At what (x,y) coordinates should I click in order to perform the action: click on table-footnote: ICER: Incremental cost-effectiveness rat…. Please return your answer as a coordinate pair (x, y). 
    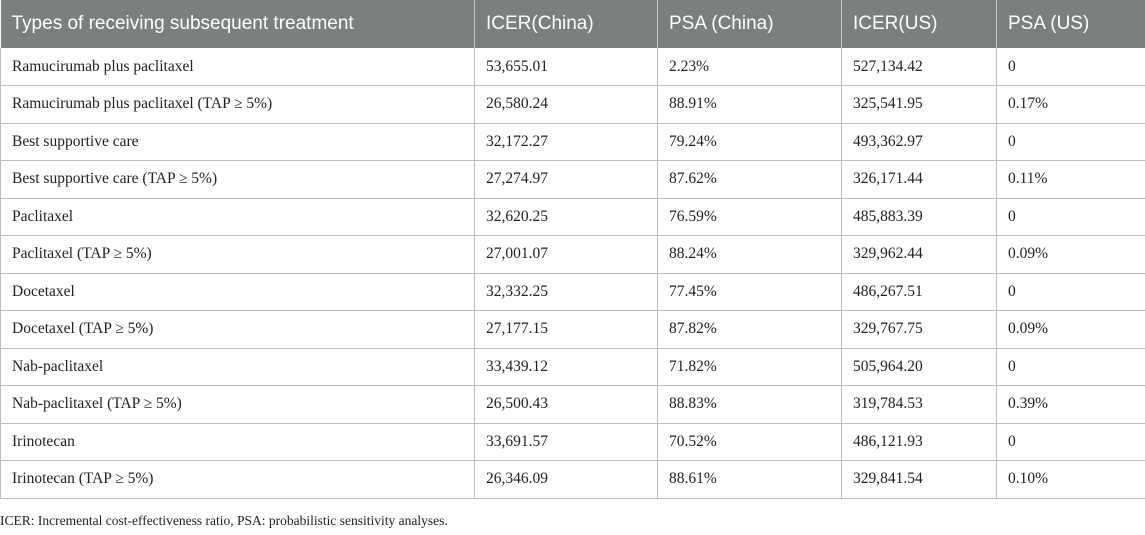
    Looking at the image, I should click on (224, 520).